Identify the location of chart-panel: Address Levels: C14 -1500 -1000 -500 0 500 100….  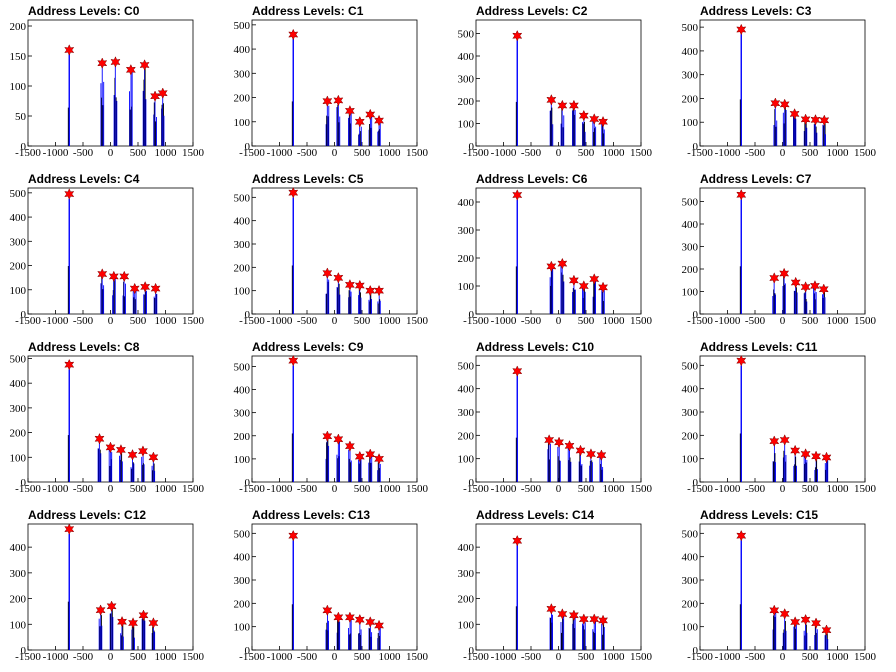
(560, 588).